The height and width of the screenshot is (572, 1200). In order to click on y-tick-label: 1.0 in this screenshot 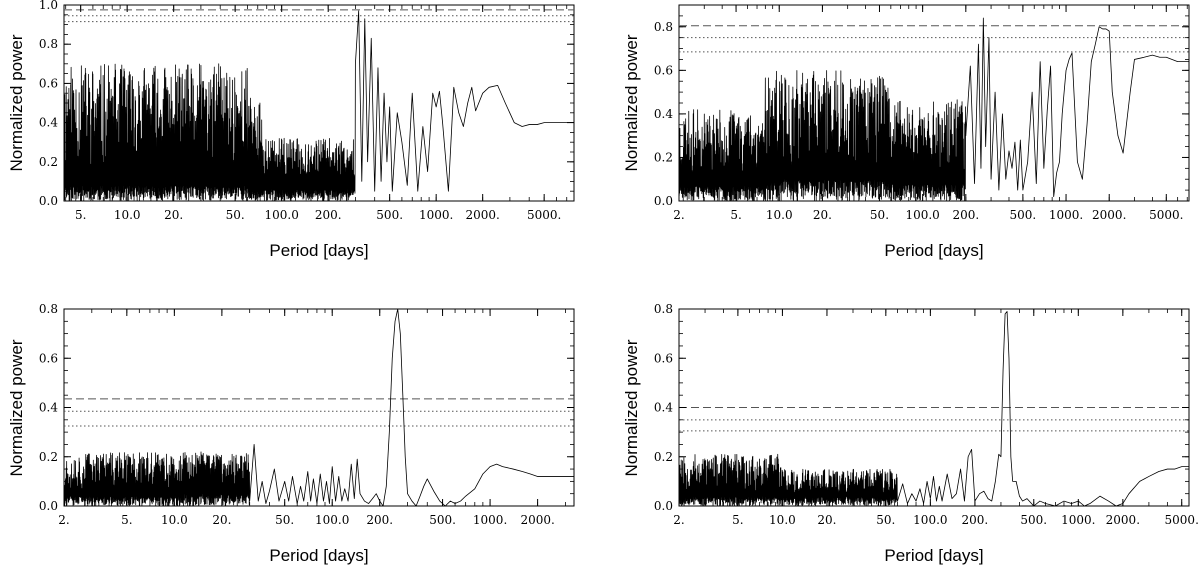, I will do `click(48, 6)`.